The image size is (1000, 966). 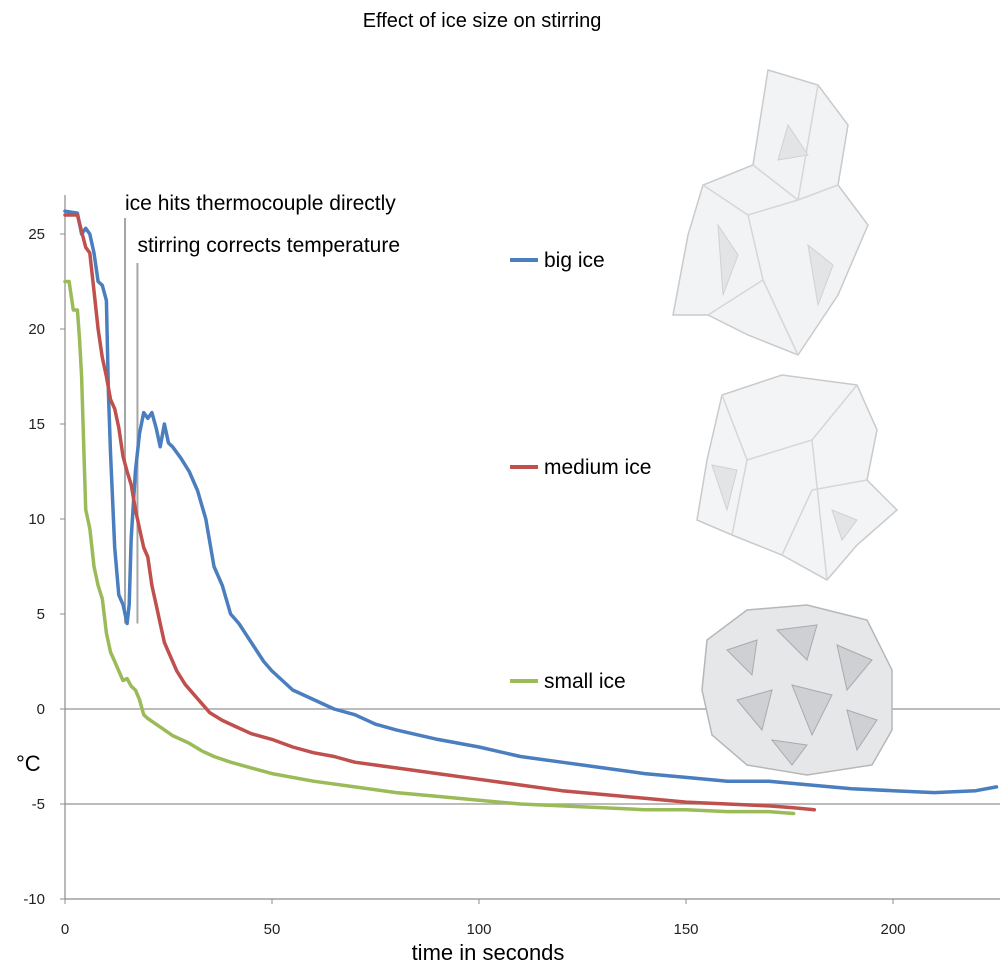 I want to click on chart-title: Effect of ice size on stirring, so click(x=482, y=21).